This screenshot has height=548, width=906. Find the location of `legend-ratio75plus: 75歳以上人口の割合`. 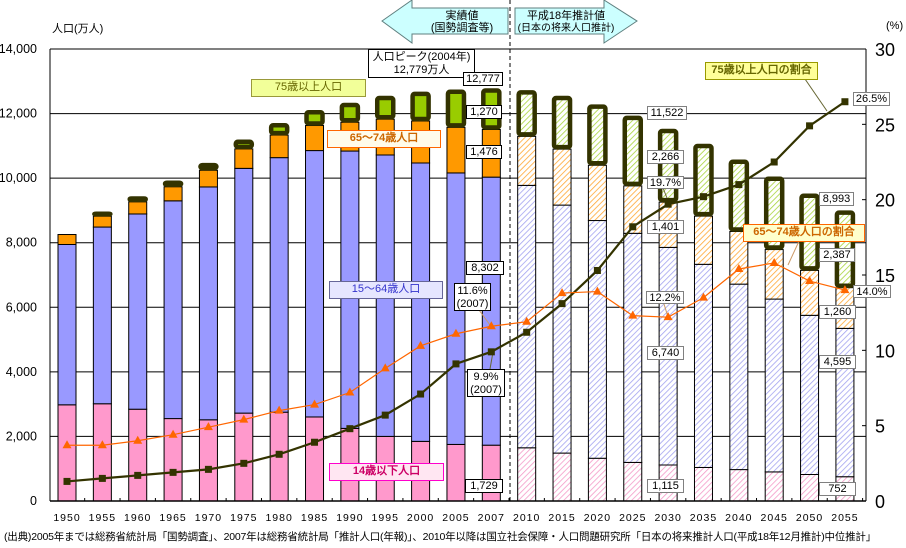

legend-ratio75plus: 75歳以上人口の割合 is located at coordinates (761, 71).